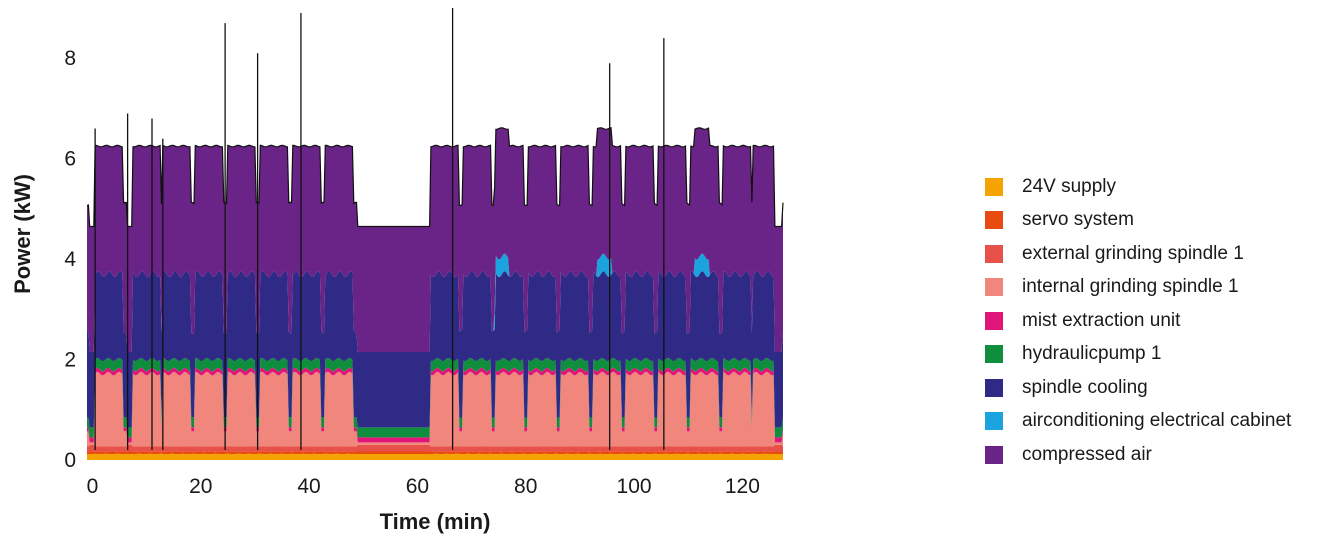  I want to click on legend-label: external grinding spindle 1, so click(1133, 253).